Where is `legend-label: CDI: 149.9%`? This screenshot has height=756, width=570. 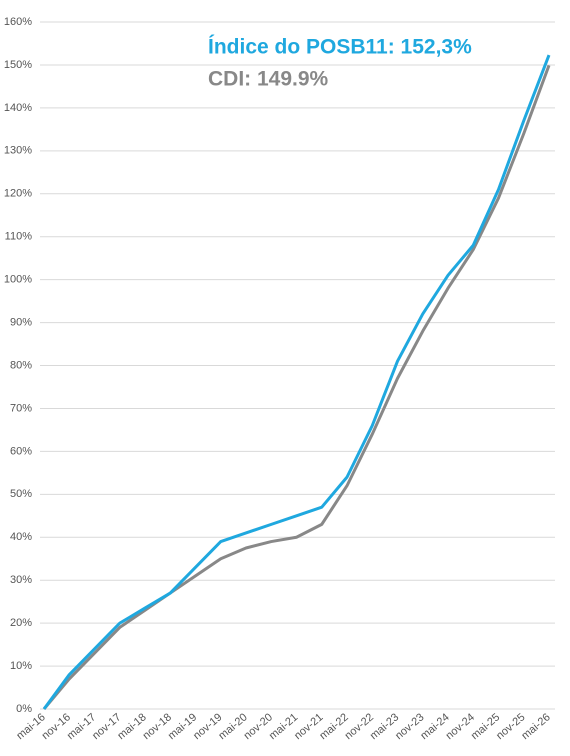 legend-label: CDI: 149.9% is located at coordinates (268, 79).